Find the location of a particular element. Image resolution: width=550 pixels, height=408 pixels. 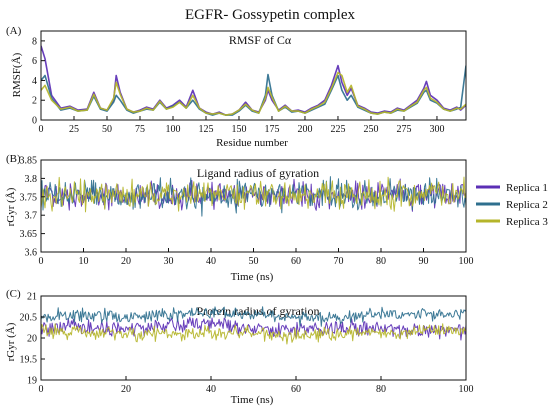

x-tick-label: 200 is located at coordinates (304, 129).